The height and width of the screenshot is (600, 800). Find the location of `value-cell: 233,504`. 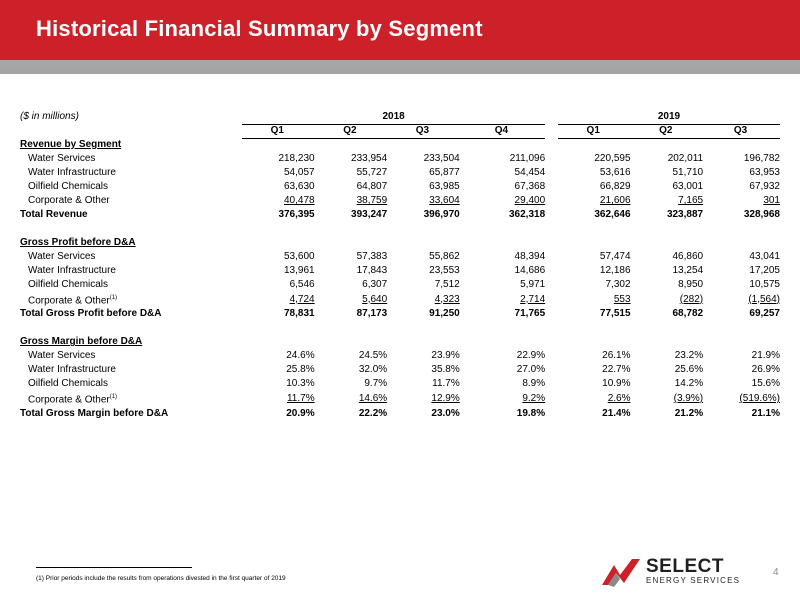

value-cell: 233,504 is located at coordinates (423, 159).